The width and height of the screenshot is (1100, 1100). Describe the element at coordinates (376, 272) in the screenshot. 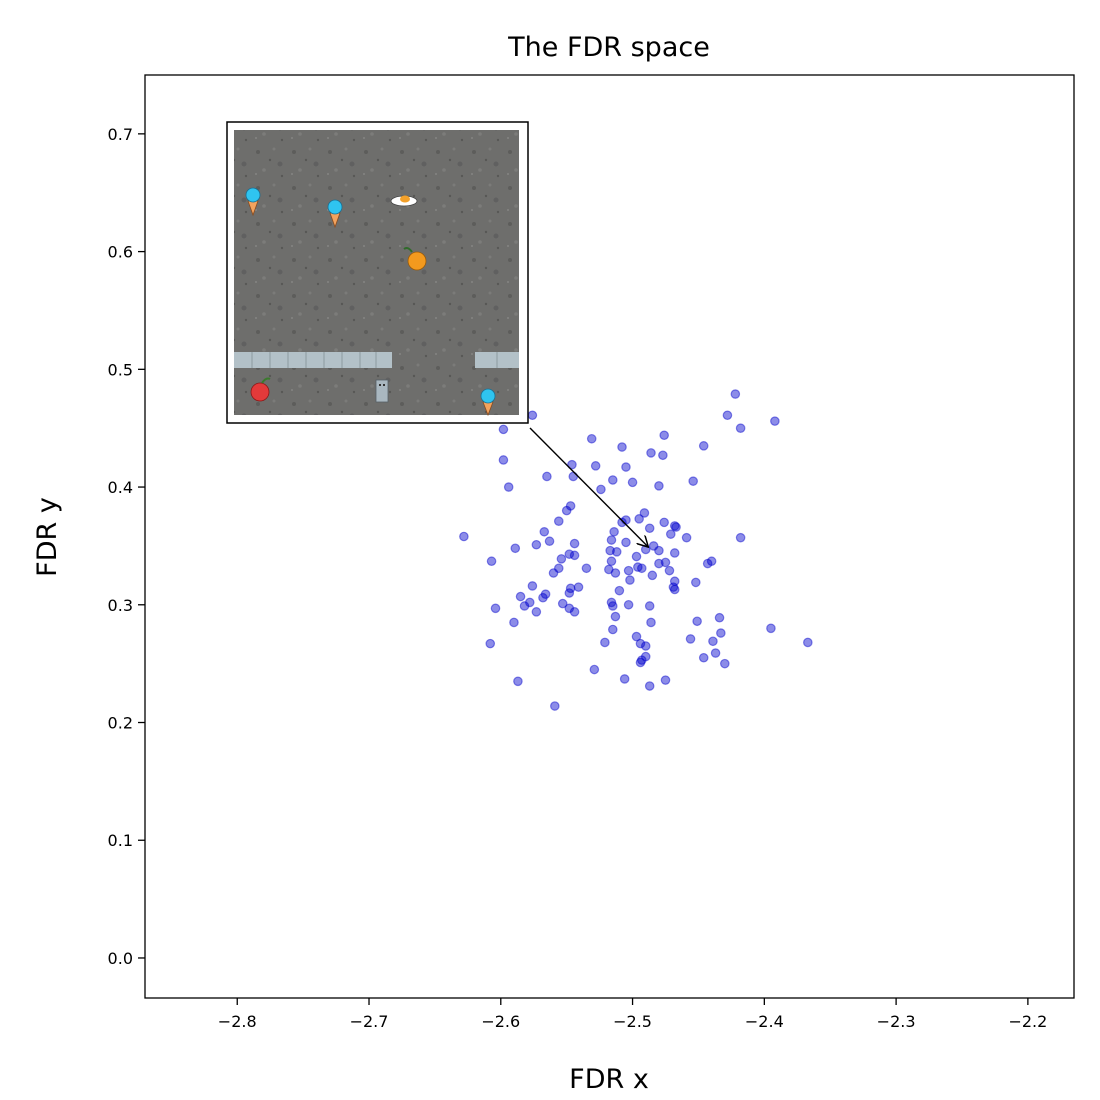

I see `inset-stone-floor` at that location.